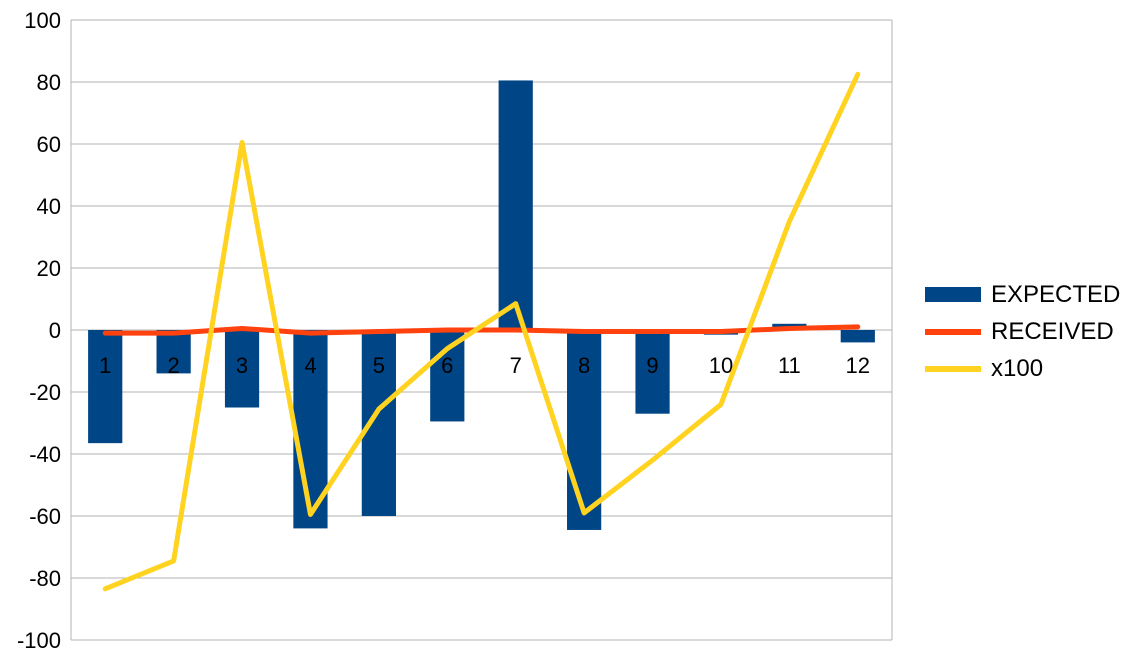 The width and height of the screenshot is (1138, 654). What do you see at coordinates (652, 365) in the screenshot?
I see `x-tick-label: 9` at bounding box center [652, 365].